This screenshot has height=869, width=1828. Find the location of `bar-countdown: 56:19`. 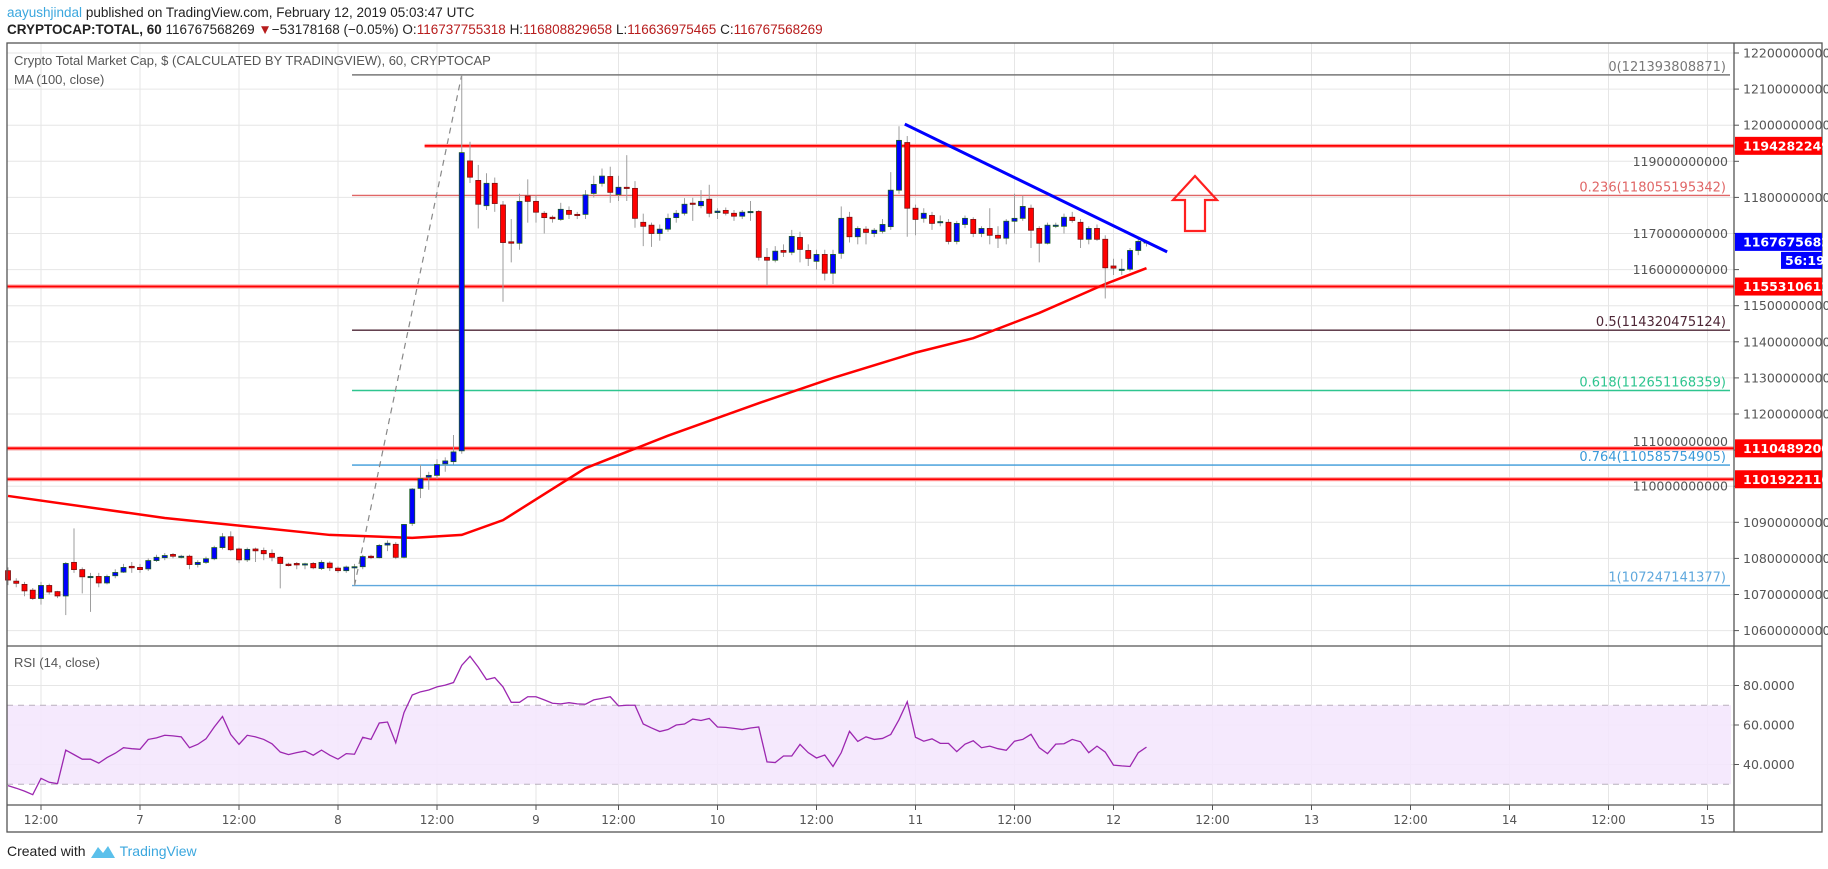

bar-countdown: 56:19 is located at coordinates (1805, 260).